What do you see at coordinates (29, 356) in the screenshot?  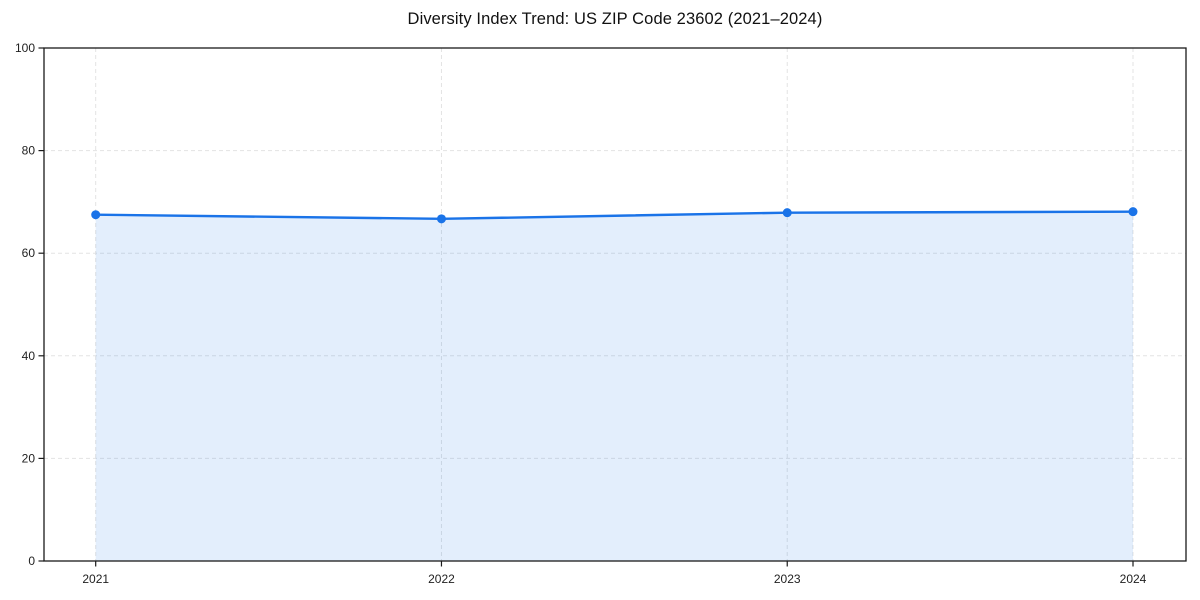 I see `y-tick-label: 40` at bounding box center [29, 356].